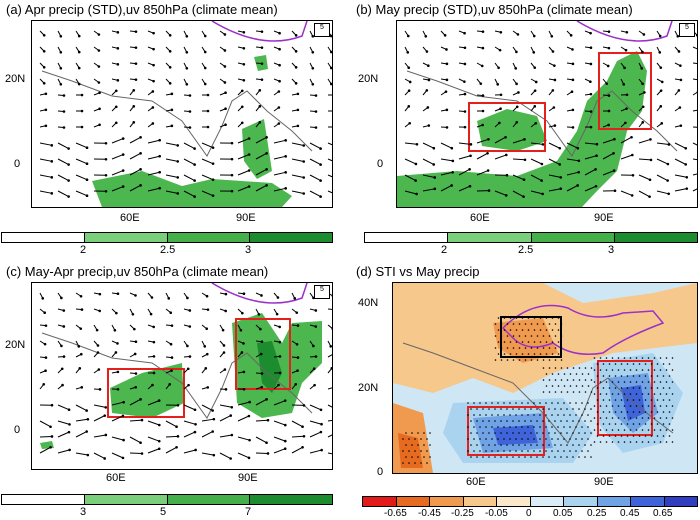  I want to click on colorbar-label: 2.5, so click(168, 250).